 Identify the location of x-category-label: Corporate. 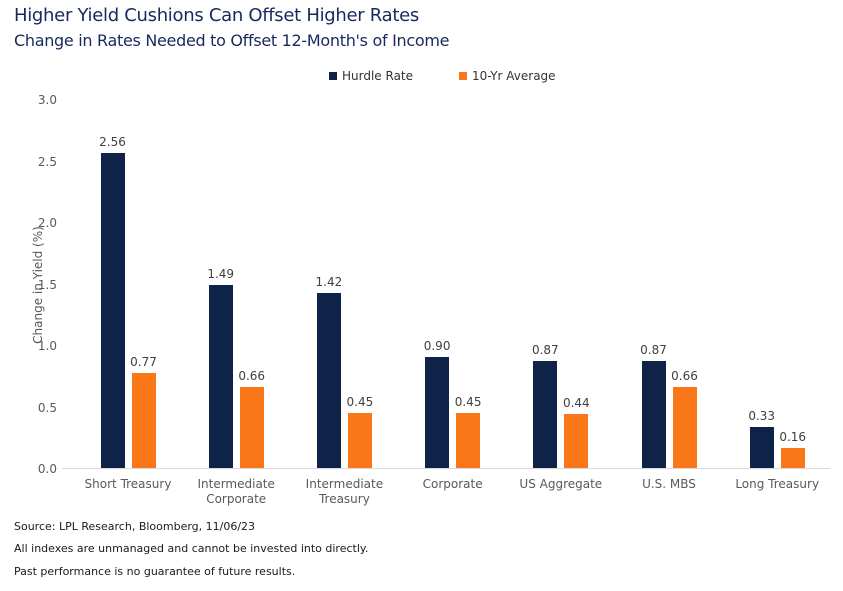
(452, 484).